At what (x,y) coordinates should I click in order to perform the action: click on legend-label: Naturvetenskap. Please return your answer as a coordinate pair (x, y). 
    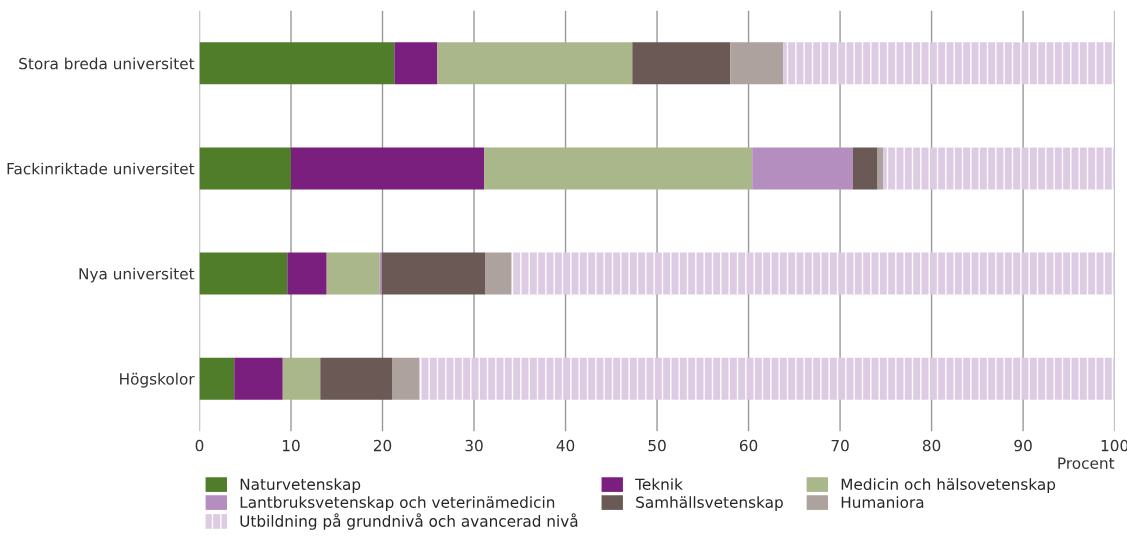
    Looking at the image, I should click on (300, 485).